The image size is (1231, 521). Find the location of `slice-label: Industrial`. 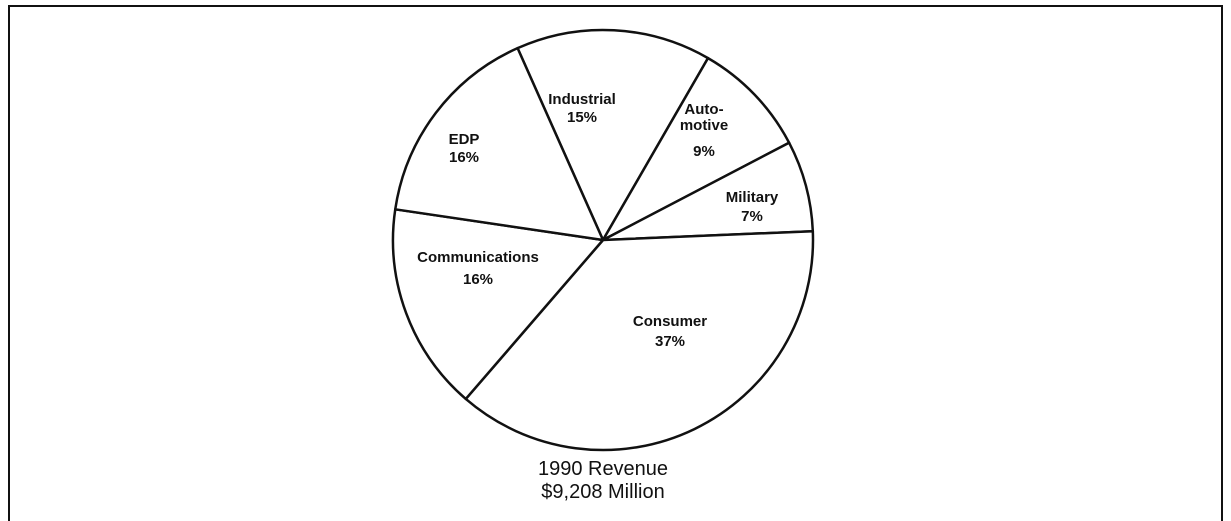

slice-label: Industrial is located at coordinates (582, 99).